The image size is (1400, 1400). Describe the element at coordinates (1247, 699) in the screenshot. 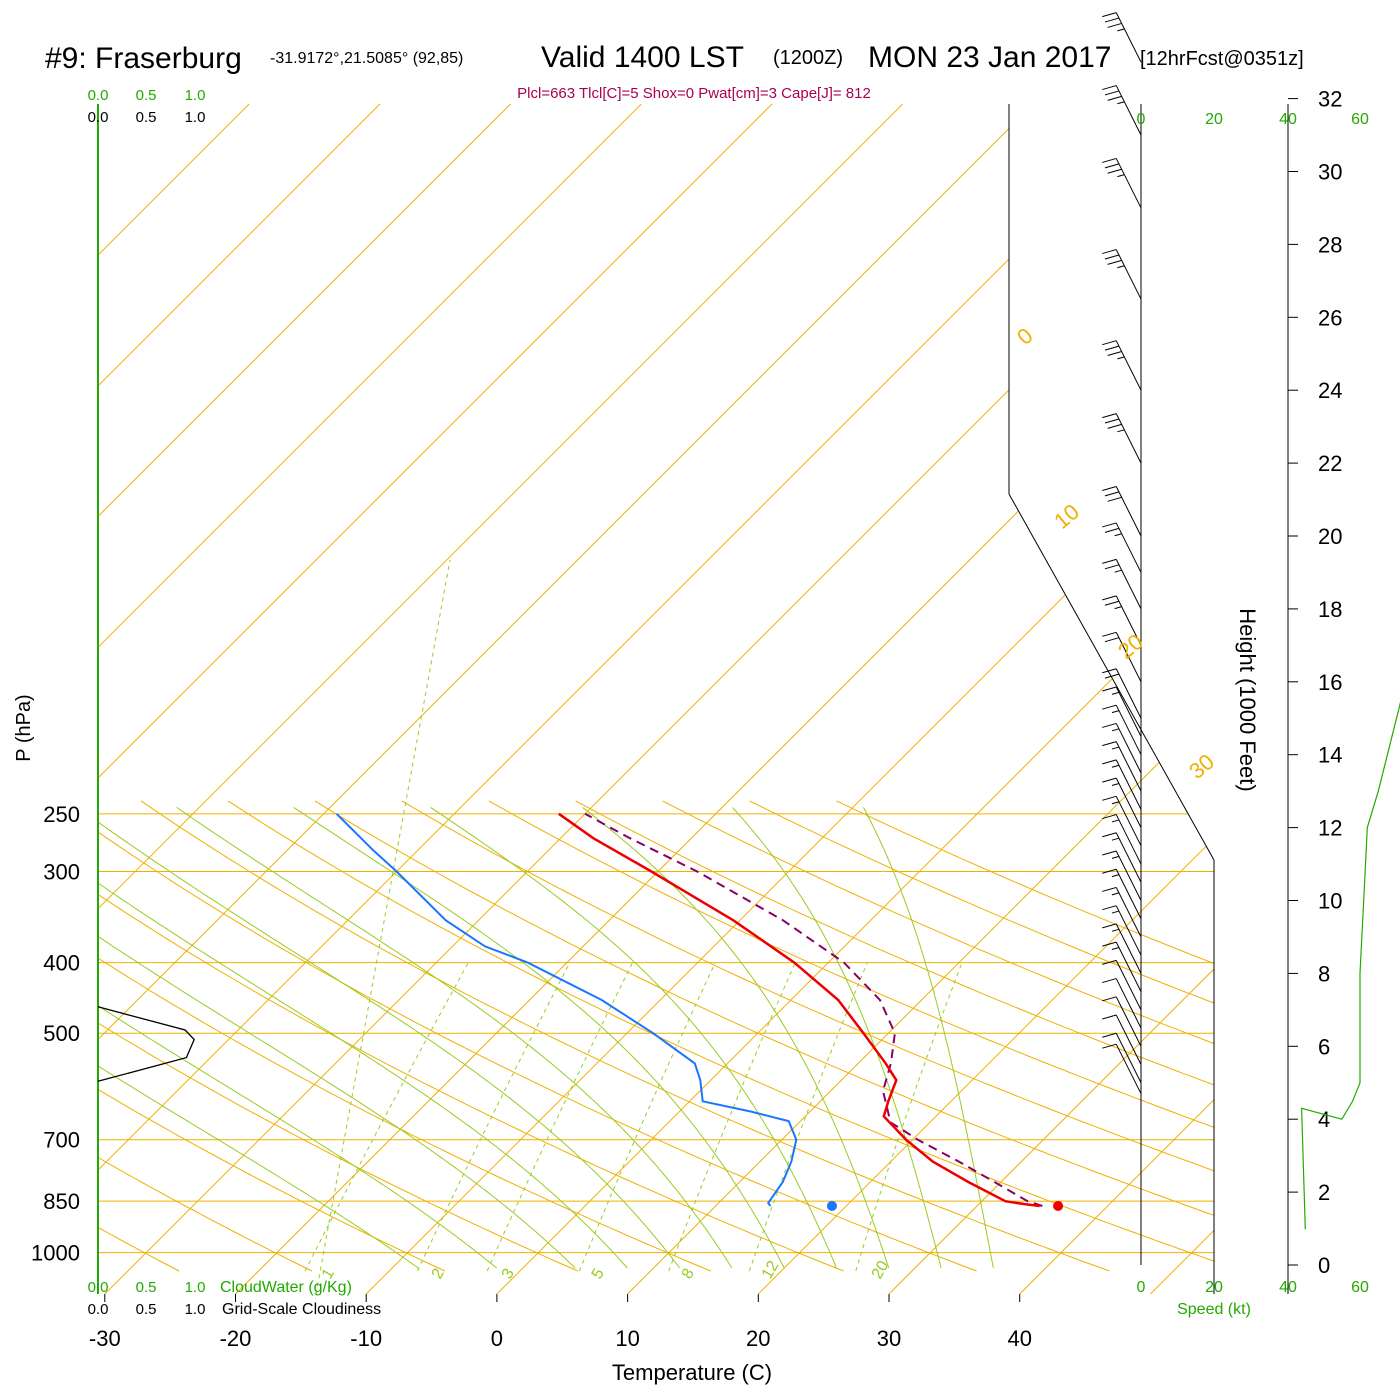

I see `height-axis-label: Height (1000 Feet)` at that location.